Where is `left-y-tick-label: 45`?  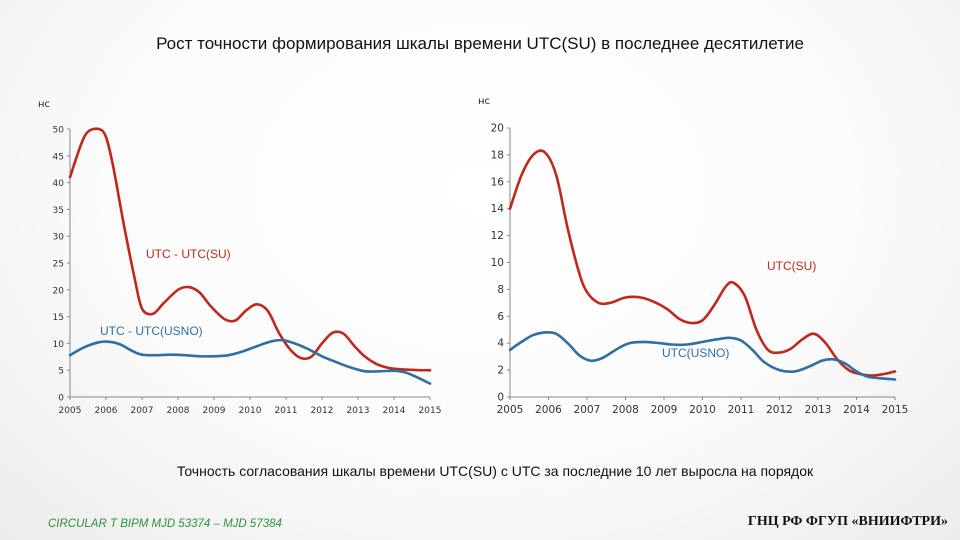
left-y-tick-label: 45 is located at coordinates (58, 157).